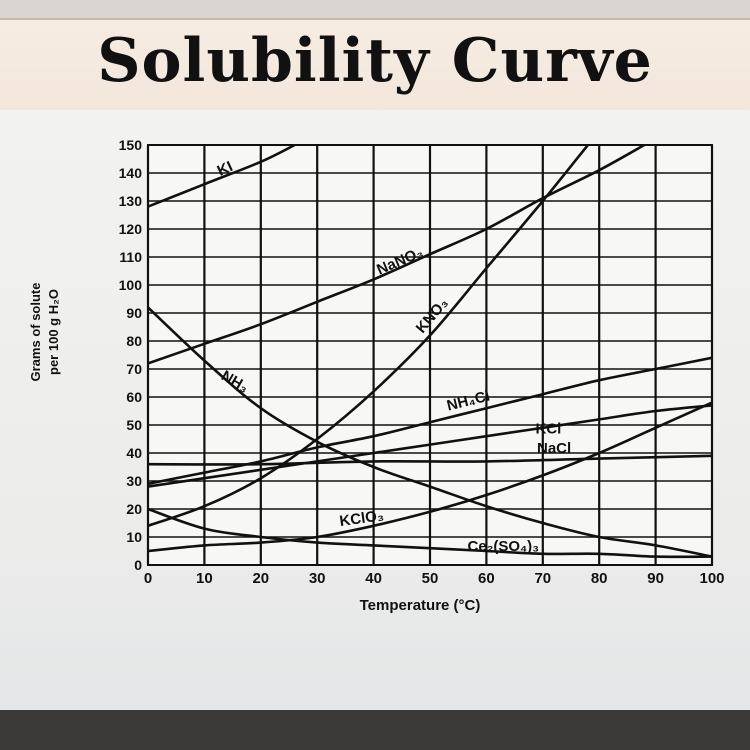  What do you see at coordinates (134, 313) in the screenshot?
I see `y-tick-label: 90` at bounding box center [134, 313].